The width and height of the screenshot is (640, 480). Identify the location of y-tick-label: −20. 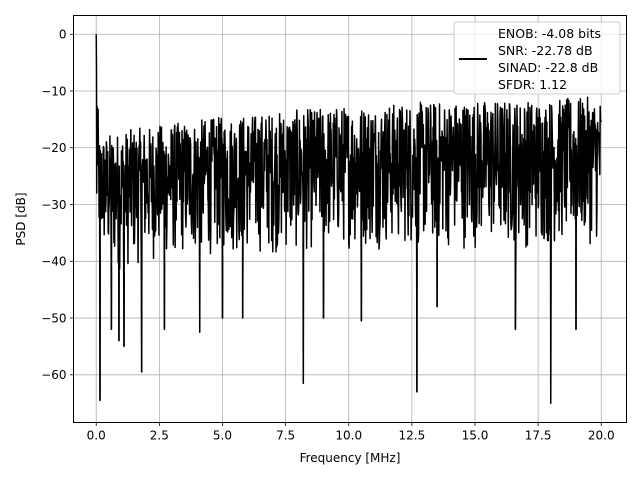
(53, 148).